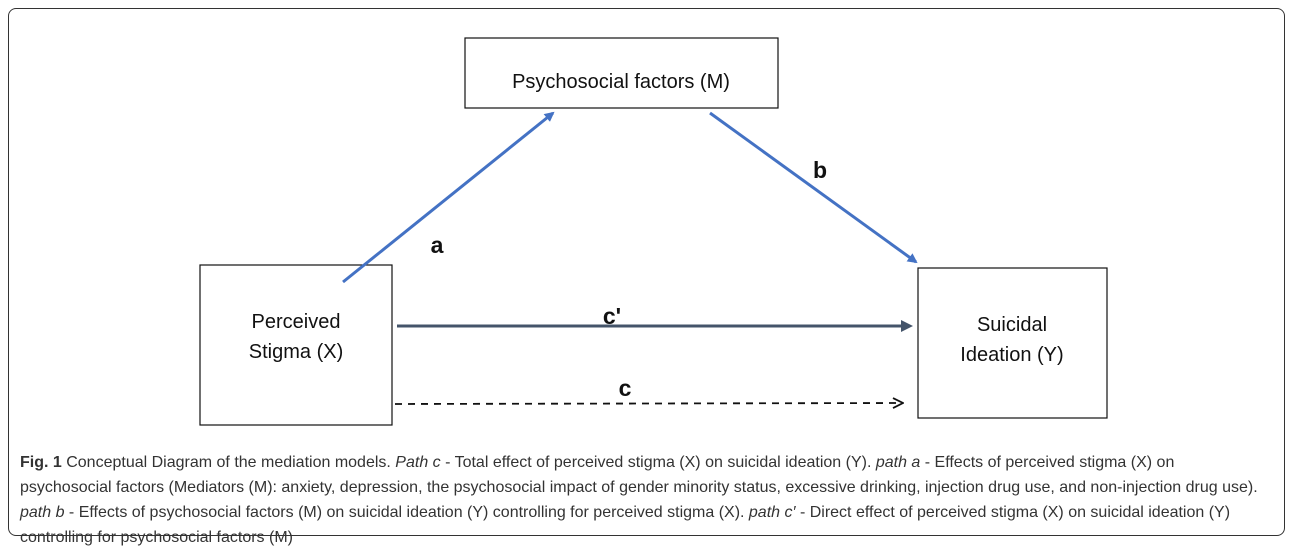  What do you see at coordinates (612, 316) in the screenshot?
I see `edge-label: c'` at bounding box center [612, 316].